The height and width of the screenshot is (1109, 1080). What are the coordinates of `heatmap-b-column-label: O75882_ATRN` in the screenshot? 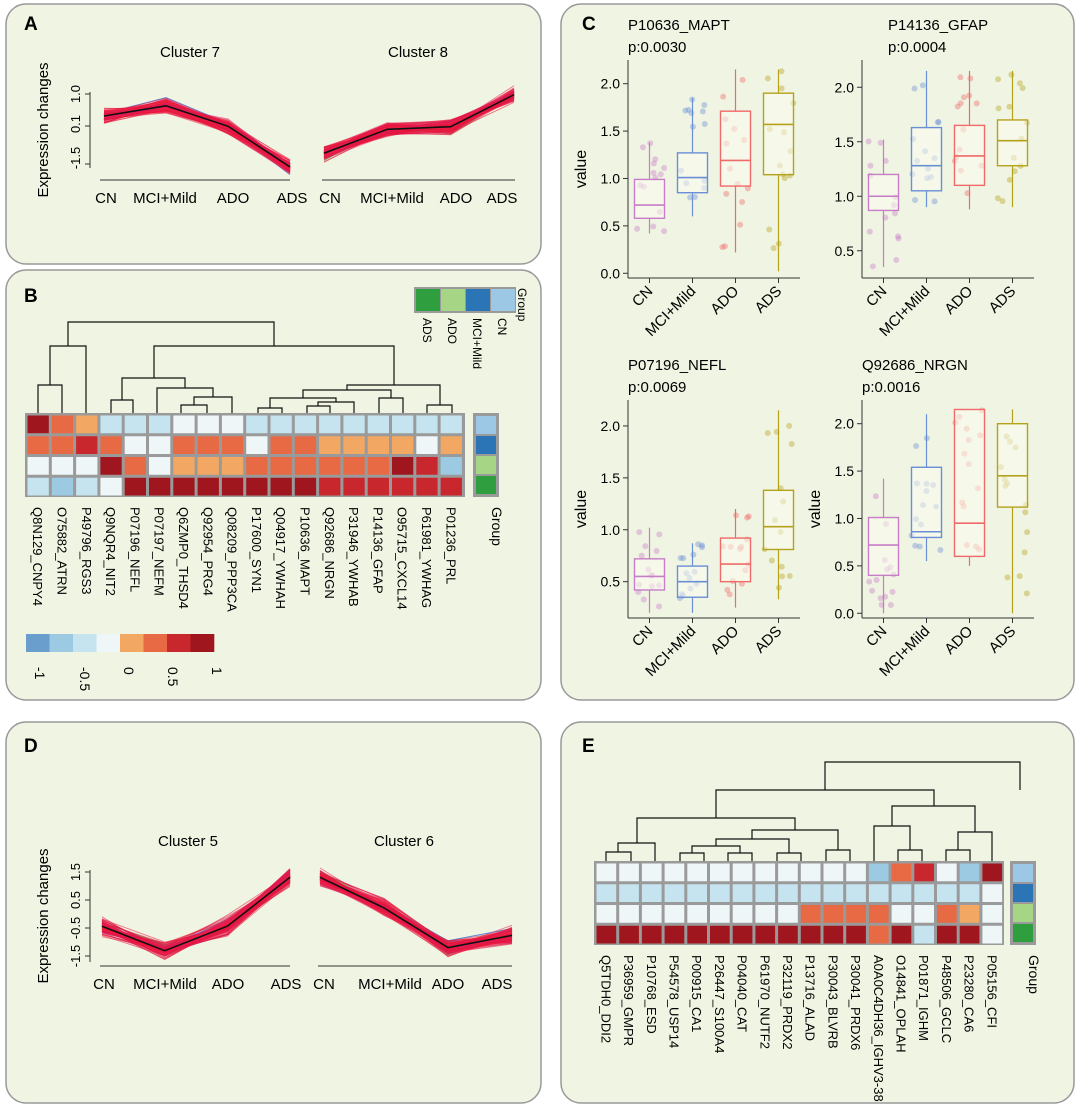 It's located at (61, 551).